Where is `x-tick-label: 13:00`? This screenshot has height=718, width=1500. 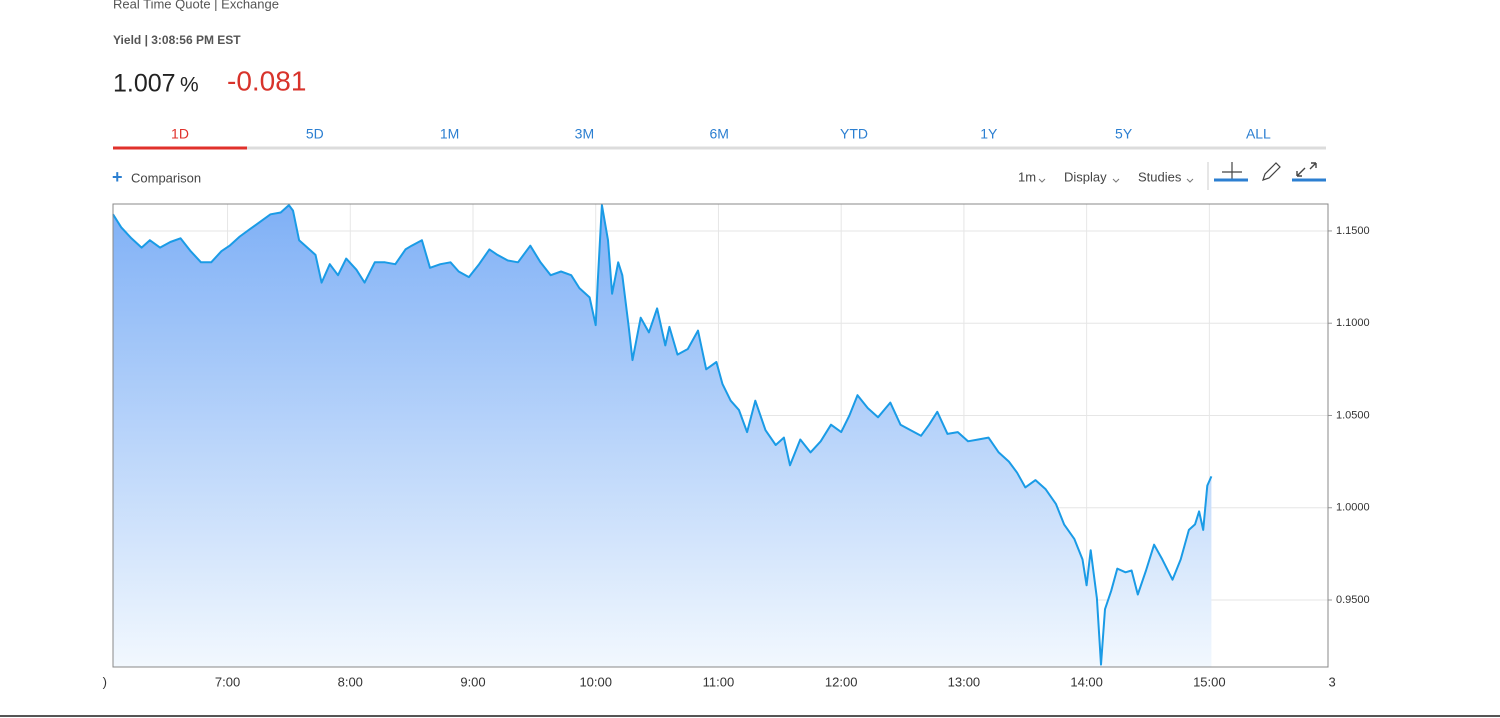
x-tick-label: 13:00 is located at coordinates (964, 681).